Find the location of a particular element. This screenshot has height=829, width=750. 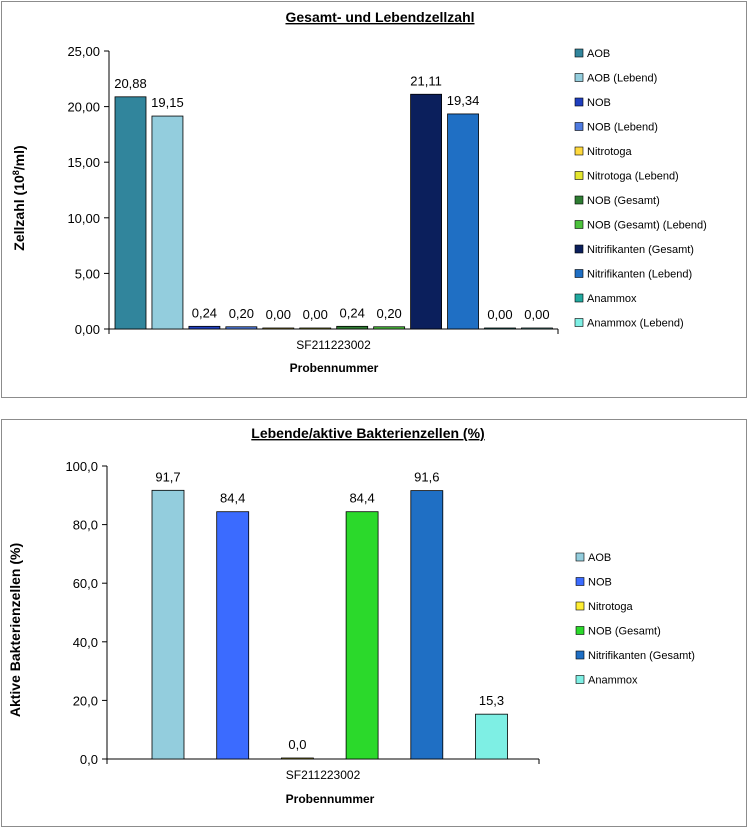

legend-label: NOB (Gesamt) (Lebend) is located at coordinates (647, 226).